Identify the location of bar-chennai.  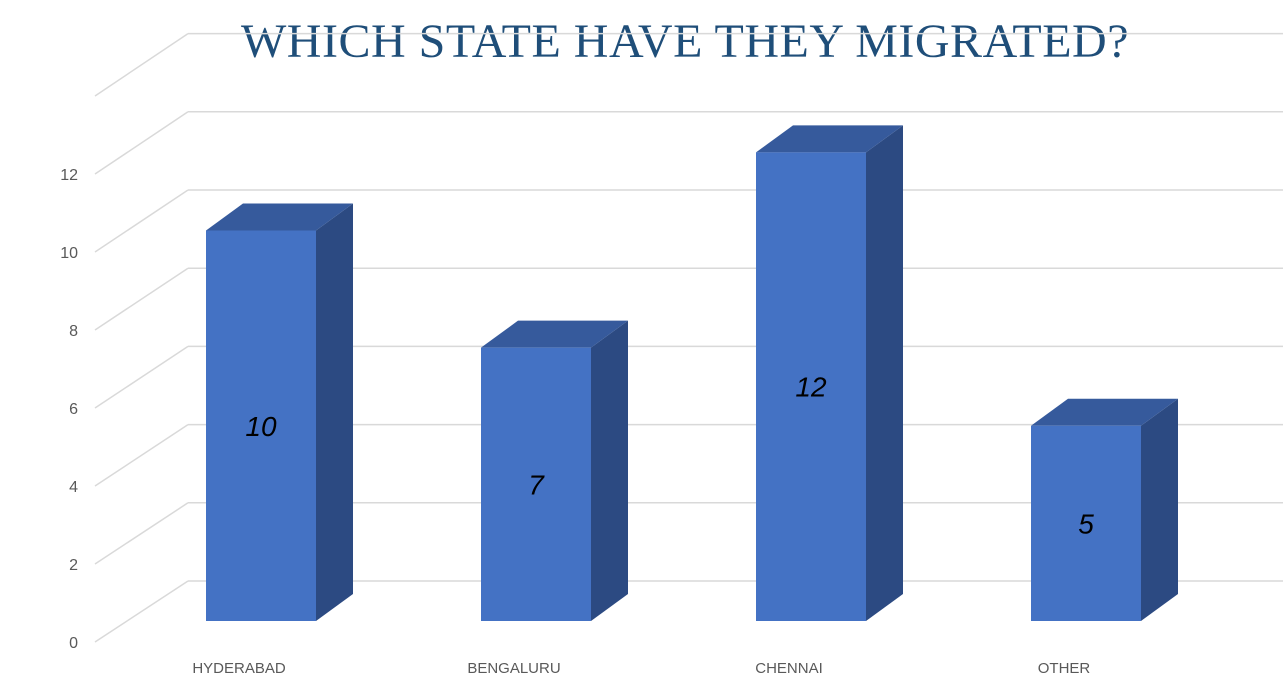
(829, 373).